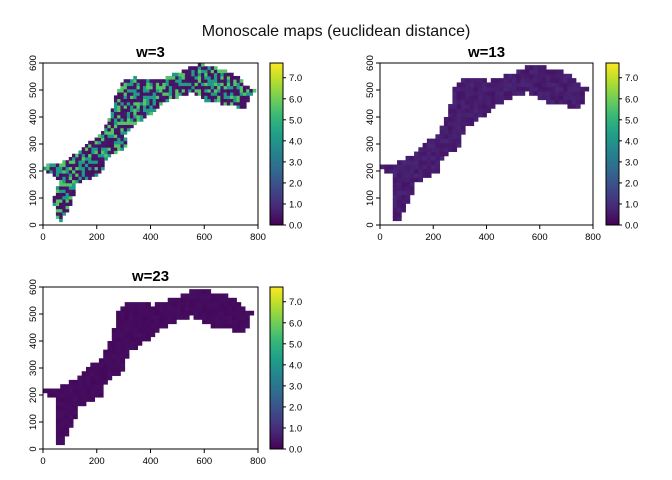 Image resolution: width=672 pixels, height=480 pixels. I want to click on x-tick-label: 200, so click(433, 237).